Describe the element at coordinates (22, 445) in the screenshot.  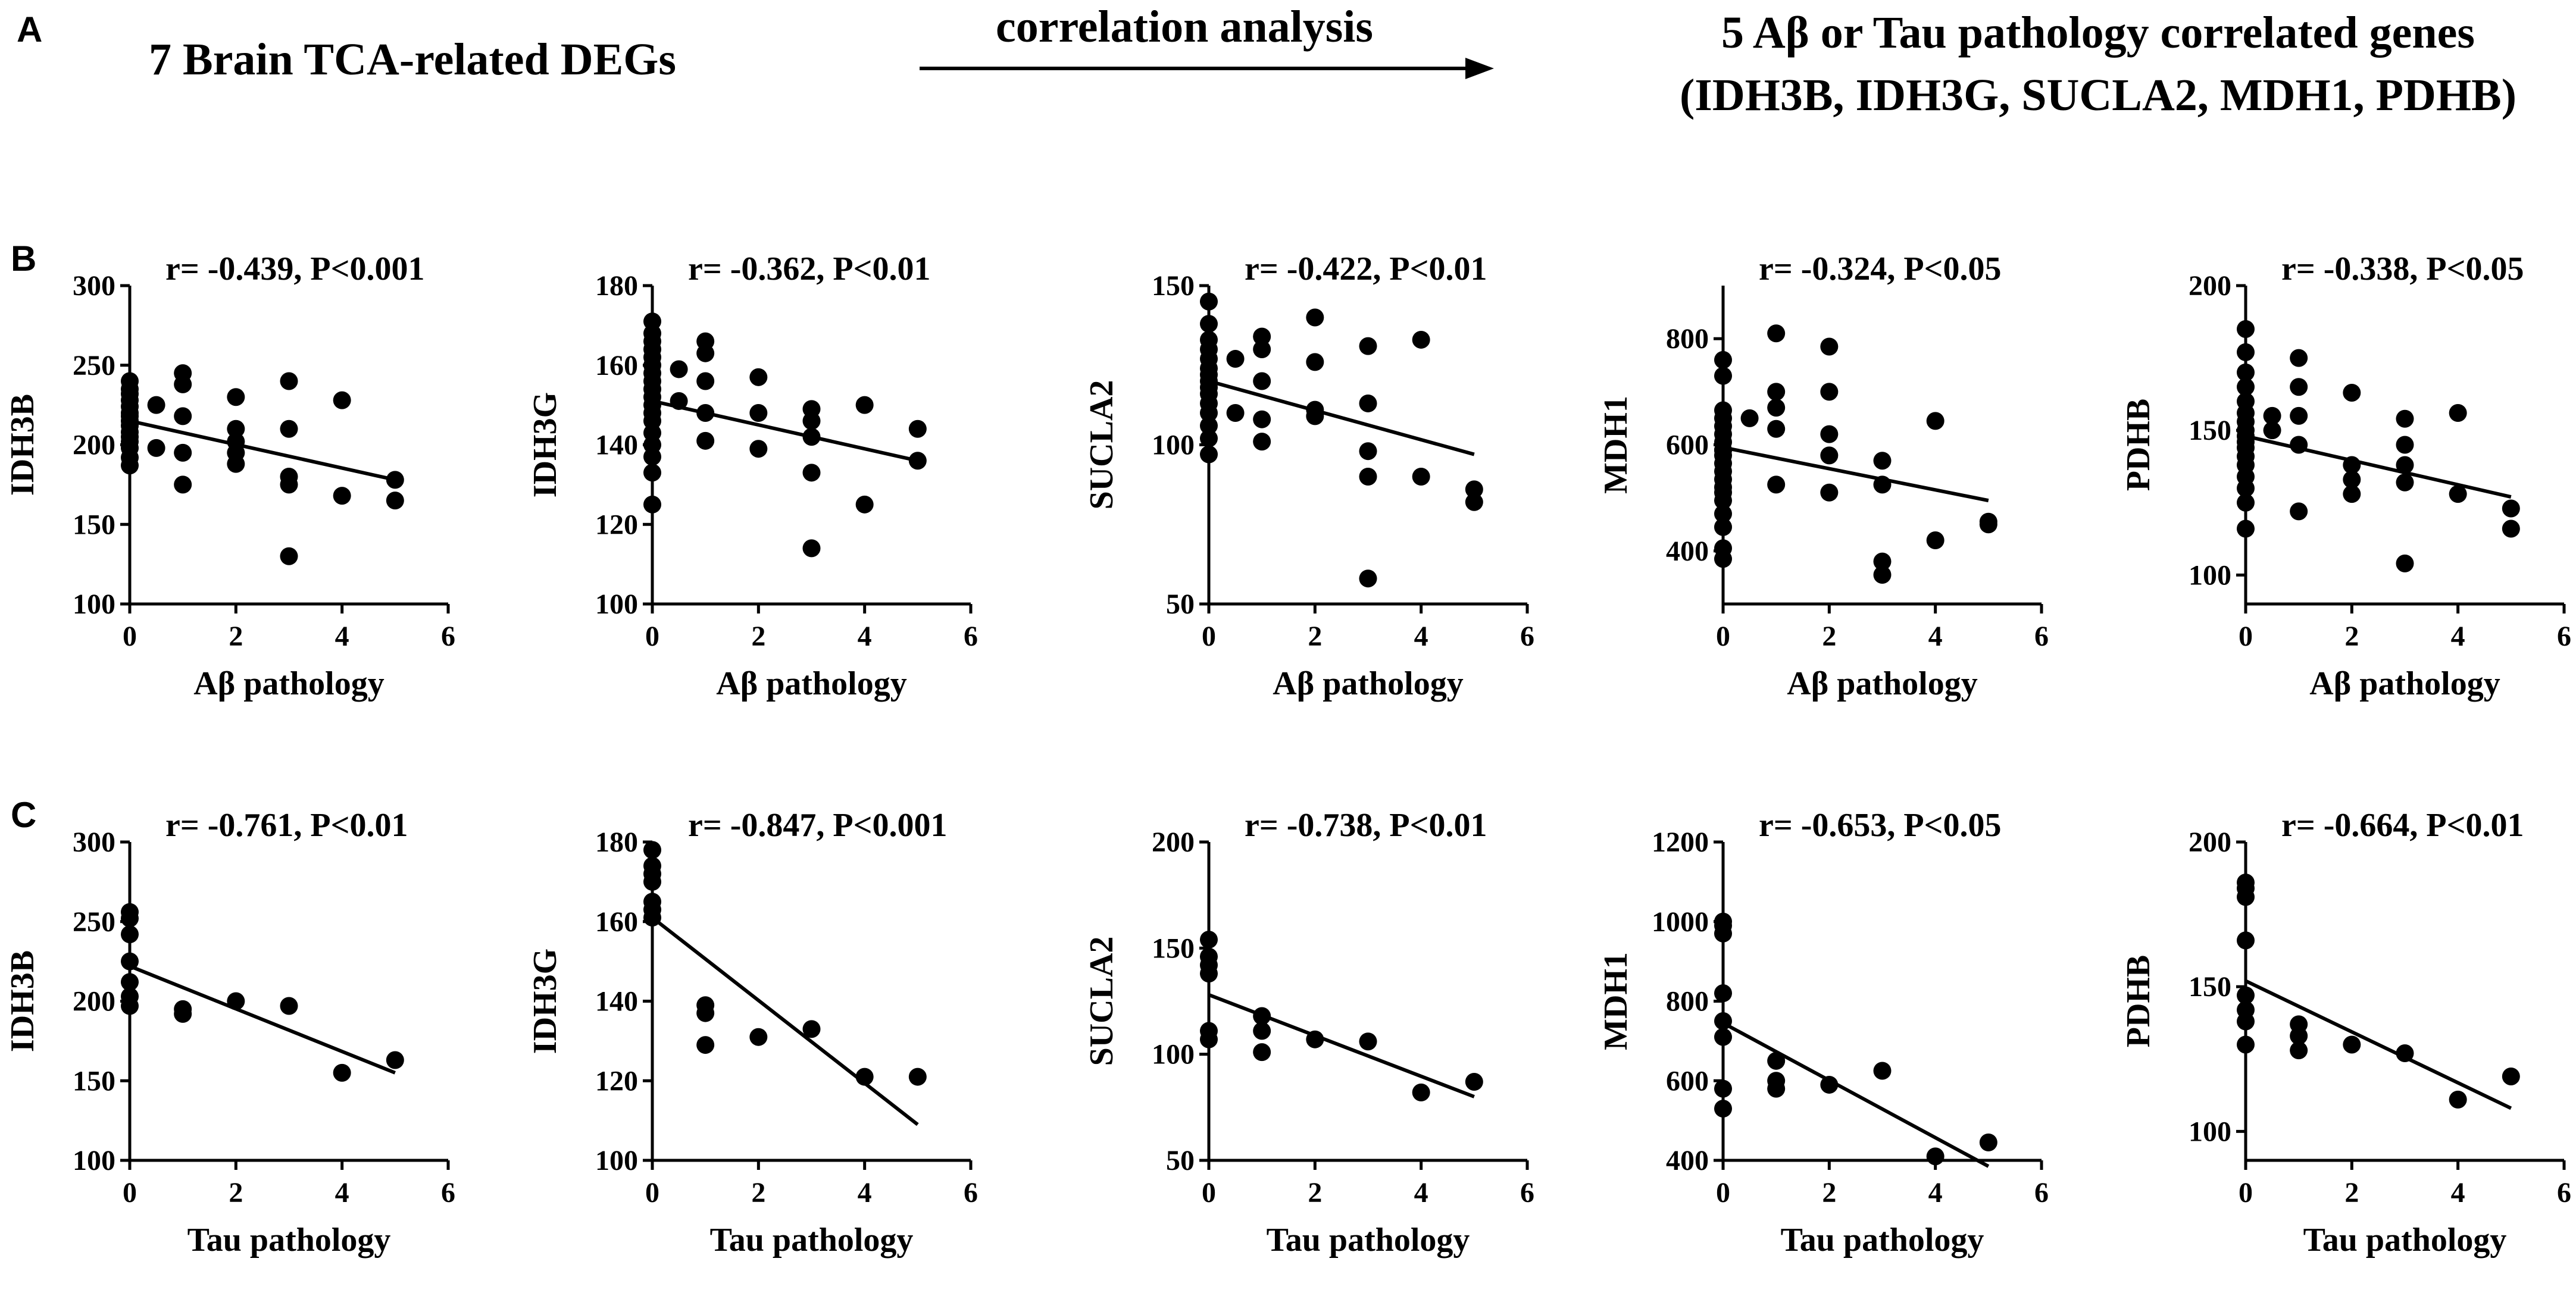
I see `y-axis-label: IDH3B` at that location.